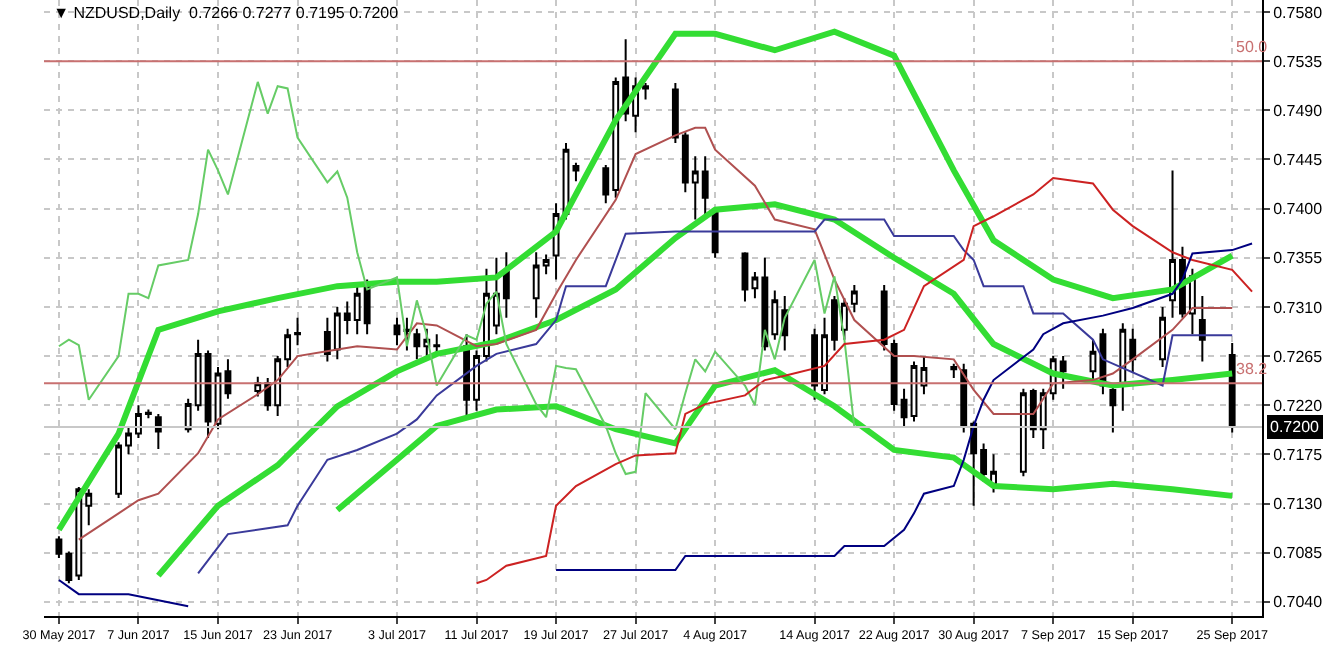  Describe the element at coordinates (1295, 427) in the screenshot. I see `ref-line-label: 0.7200` at that location.